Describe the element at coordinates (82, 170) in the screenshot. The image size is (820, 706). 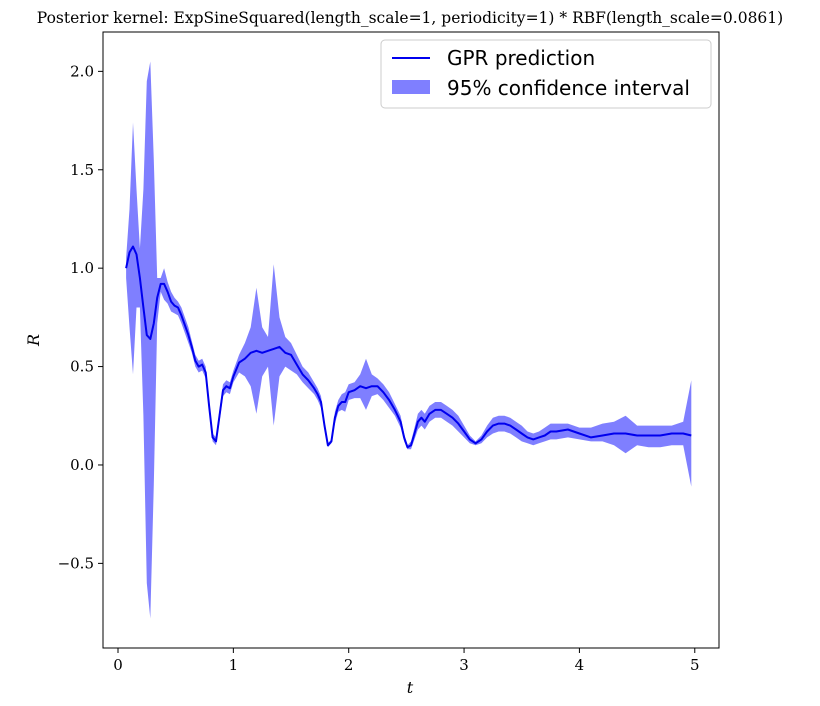
I see `y-tick-label: 1.5` at that location.